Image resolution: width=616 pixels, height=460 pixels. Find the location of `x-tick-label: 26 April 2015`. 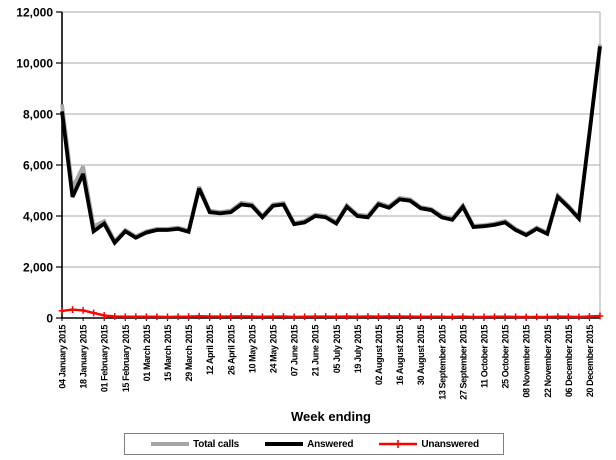

x-tick-label: 26 April 2015 is located at coordinates (231, 350).